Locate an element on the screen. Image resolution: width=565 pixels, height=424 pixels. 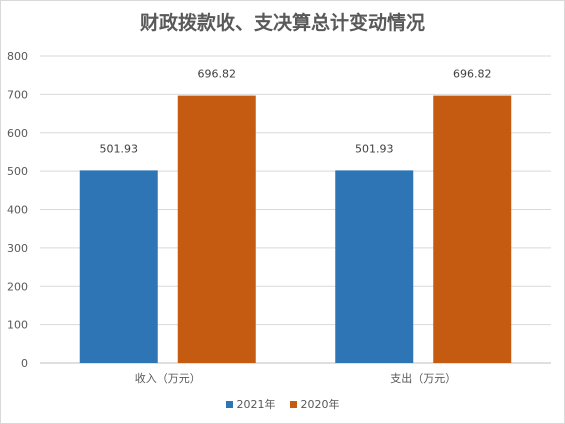
legend-swatch-2020 is located at coordinates (293, 404).